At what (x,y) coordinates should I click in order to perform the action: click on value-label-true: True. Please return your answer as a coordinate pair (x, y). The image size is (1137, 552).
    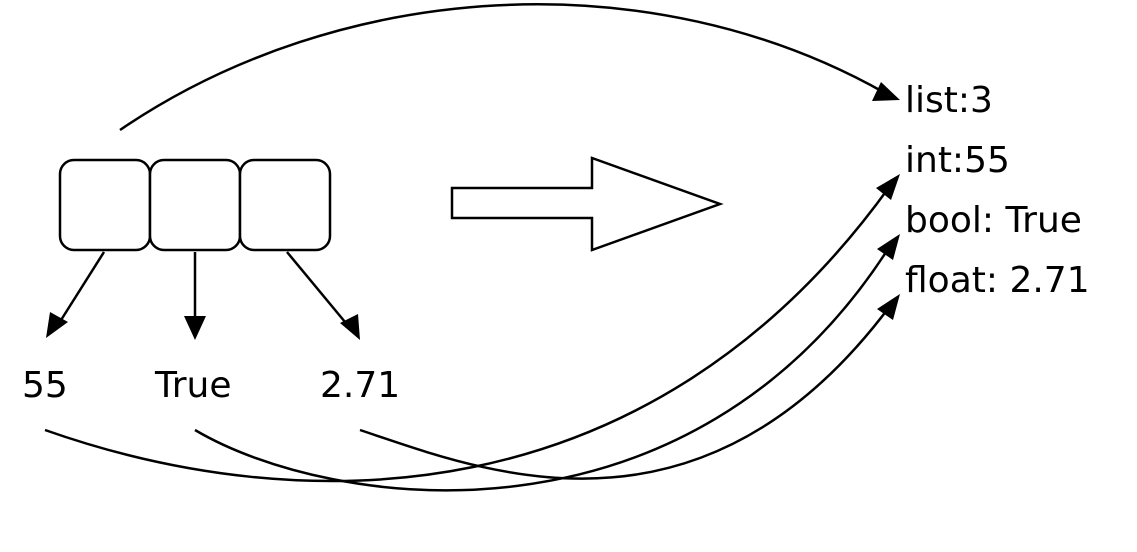
    Looking at the image, I should click on (192, 385).